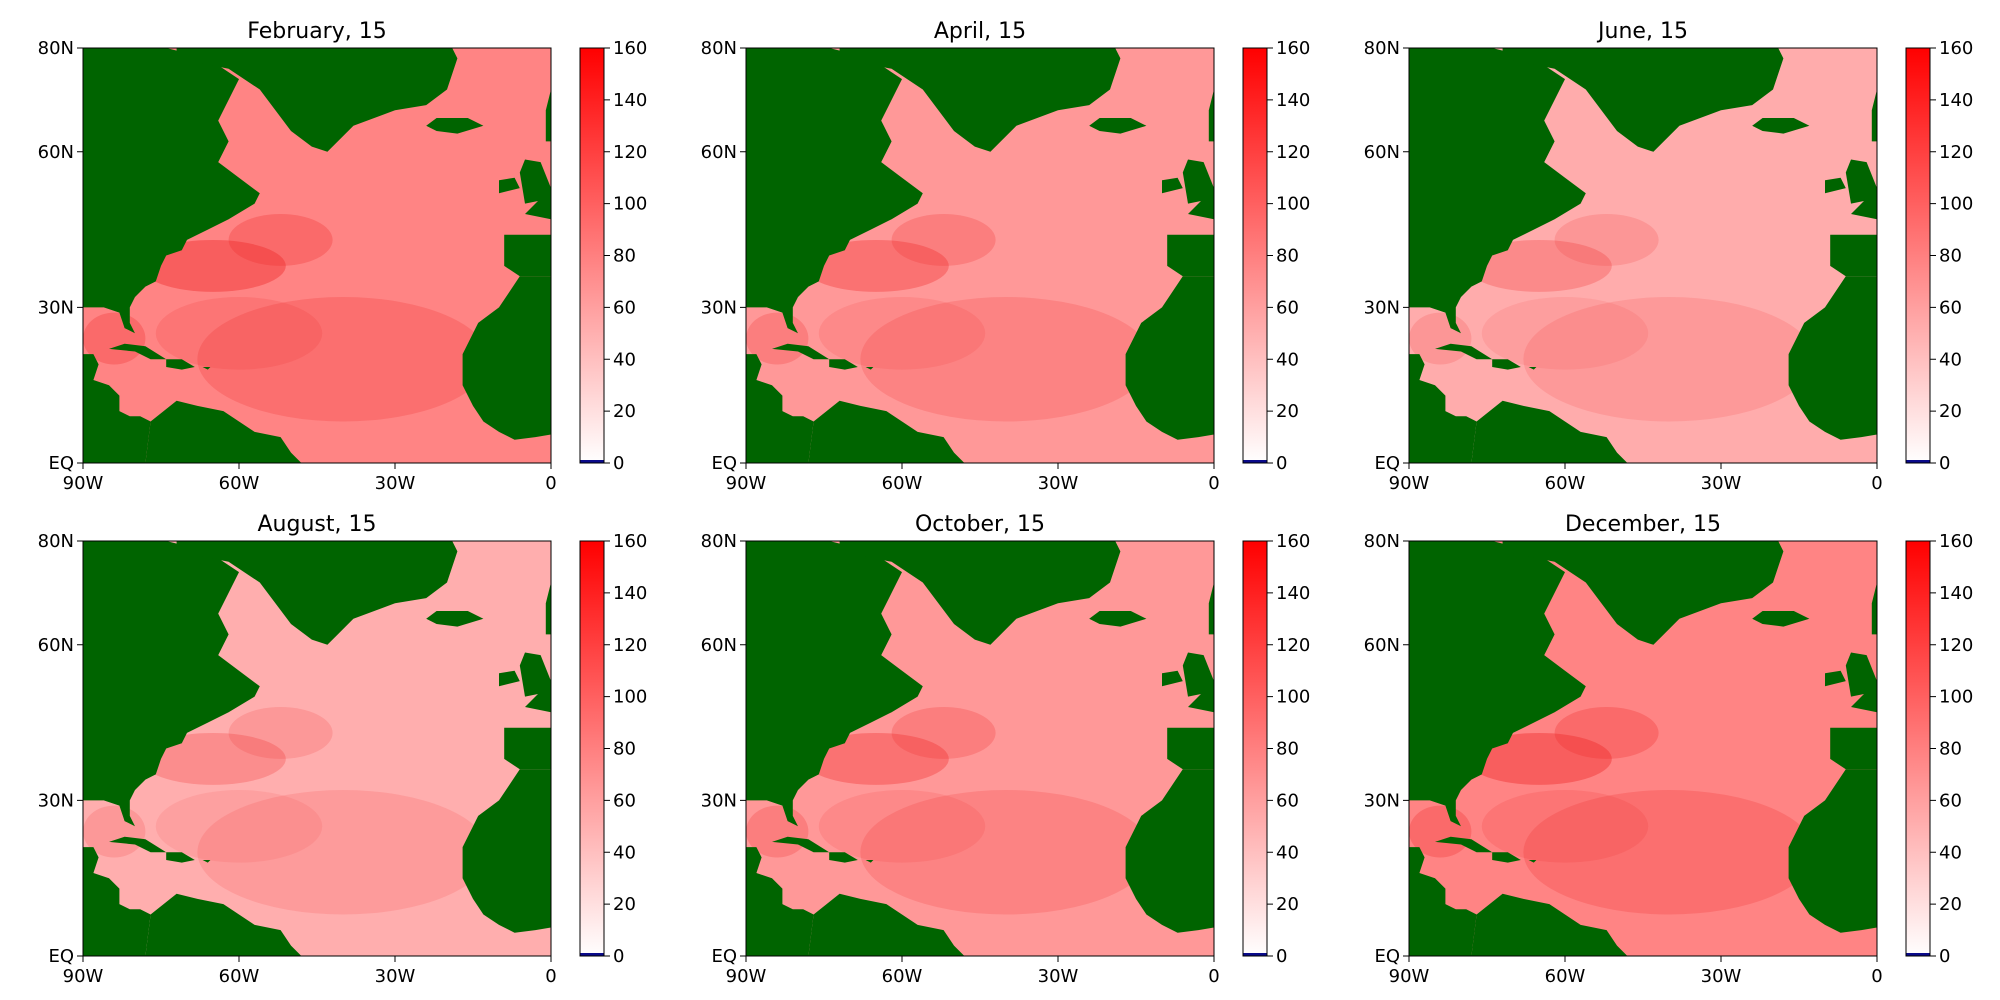 The image size is (2000, 1000). Describe the element at coordinates (61, 463) in the screenshot. I see `y-tick-label: EQ` at that location.